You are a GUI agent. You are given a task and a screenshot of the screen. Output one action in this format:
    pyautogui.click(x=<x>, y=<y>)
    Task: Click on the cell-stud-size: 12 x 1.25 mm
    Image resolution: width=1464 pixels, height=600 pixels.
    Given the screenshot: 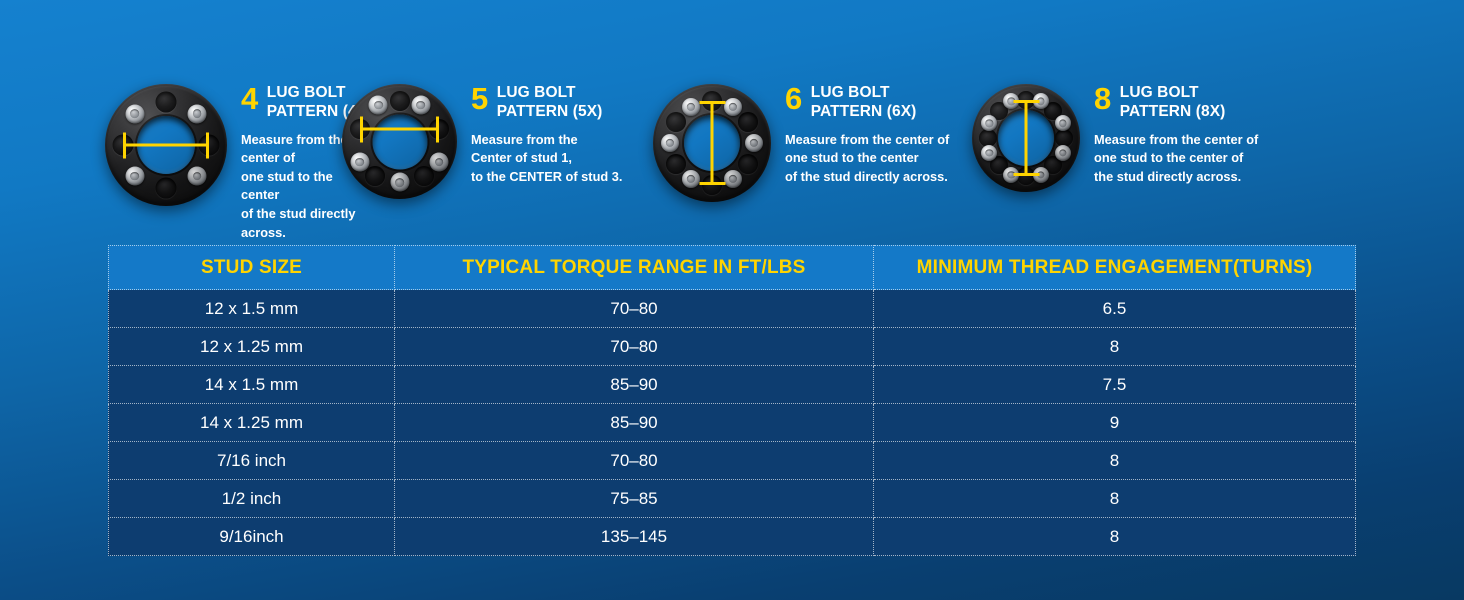 What is the action you would take?
    pyautogui.click(x=251, y=347)
    